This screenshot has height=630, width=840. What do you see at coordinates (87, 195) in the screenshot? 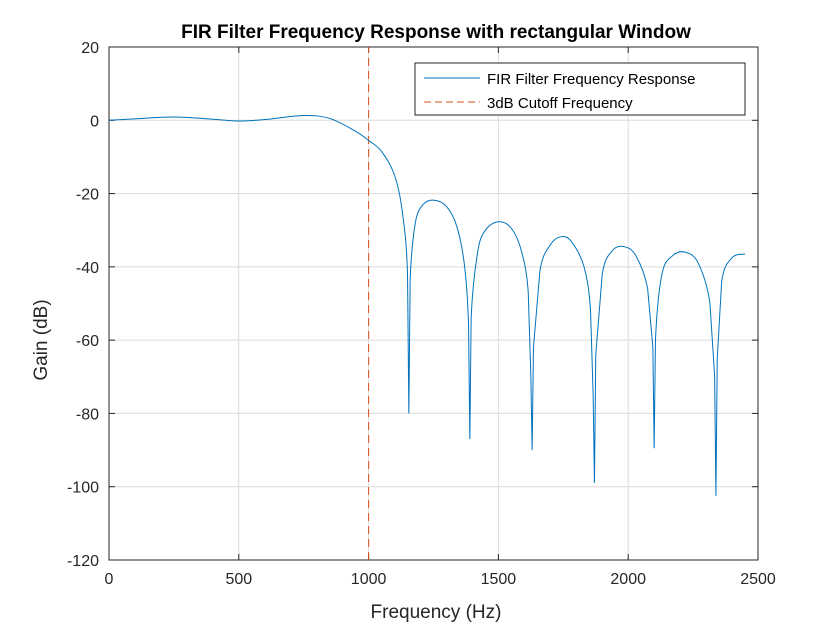
I see `y-tick-label: -20` at bounding box center [87, 195].